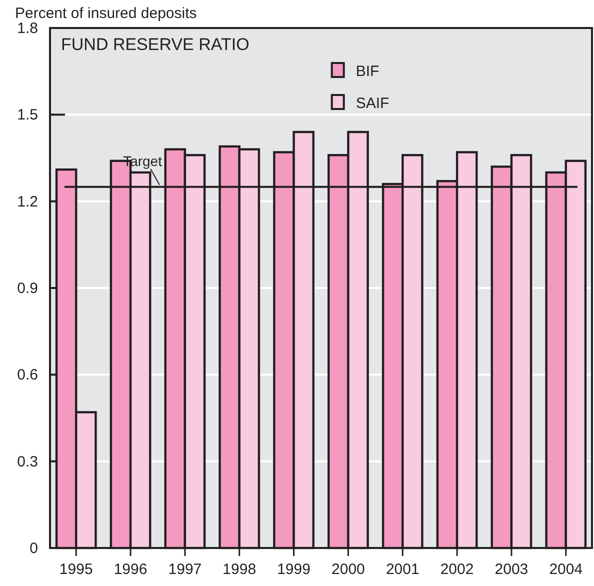 The height and width of the screenshot is (586, 594). Describe the element at coordinates (566, 569) in the screenshot. I see `x-tick-label: 2004` at that location.